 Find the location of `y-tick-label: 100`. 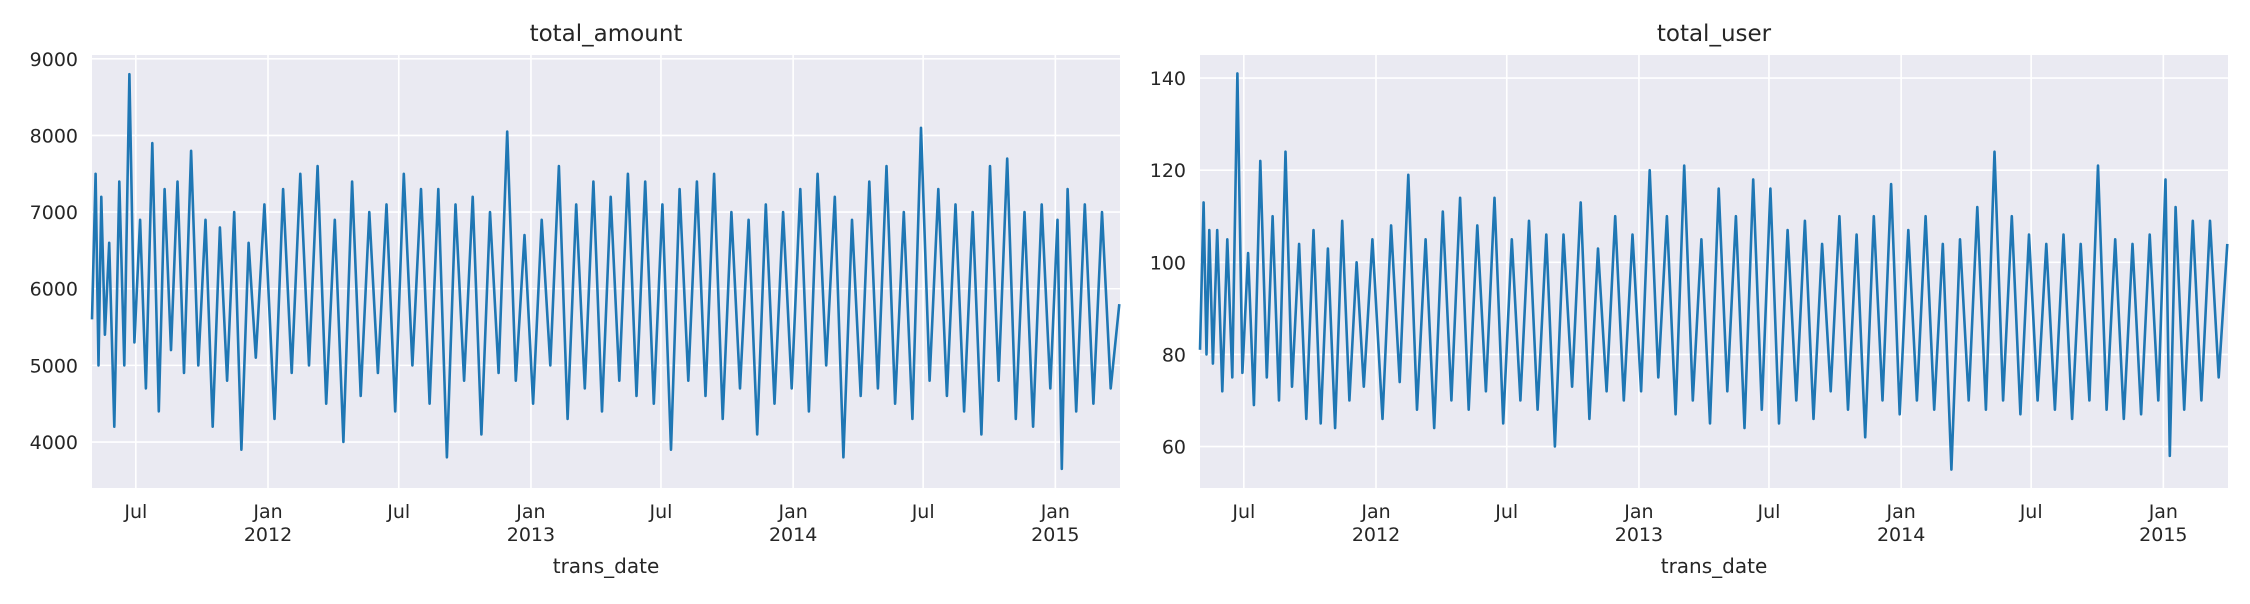

y-tick-label: 100 is located at coordinates (1168, 263).